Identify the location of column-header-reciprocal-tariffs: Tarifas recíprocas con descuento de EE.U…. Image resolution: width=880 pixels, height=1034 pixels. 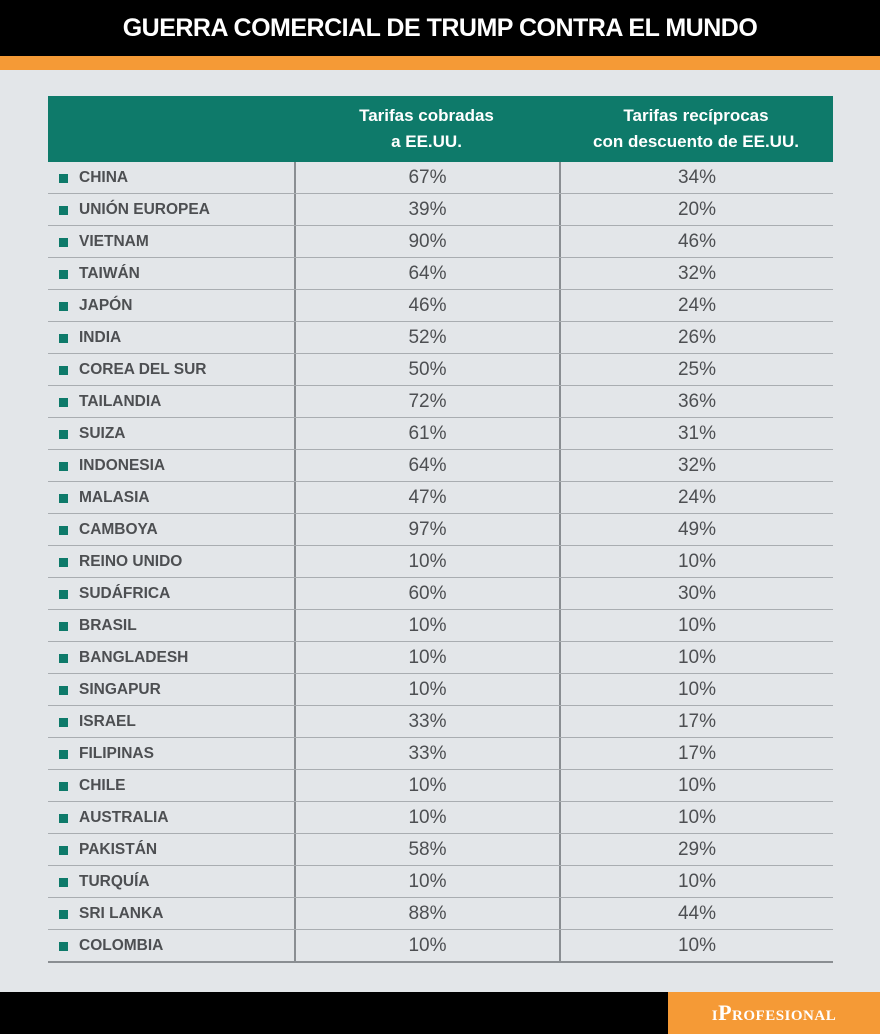
(696, 128).